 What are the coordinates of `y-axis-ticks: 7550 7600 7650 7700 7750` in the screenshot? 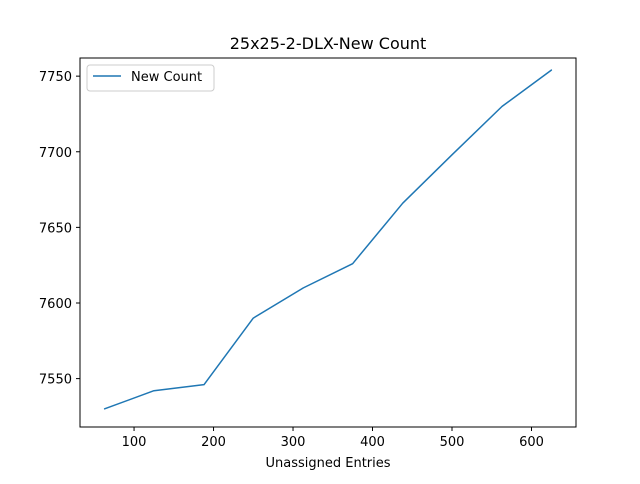 It's located at (59, 229).